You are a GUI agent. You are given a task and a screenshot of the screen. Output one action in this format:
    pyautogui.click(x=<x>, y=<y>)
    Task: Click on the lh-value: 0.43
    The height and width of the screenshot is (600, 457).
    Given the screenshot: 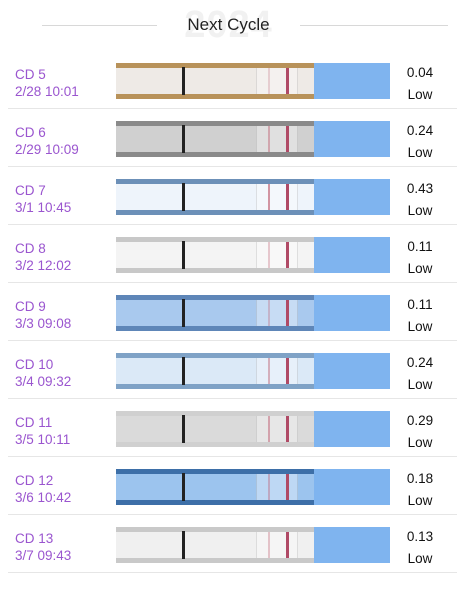 What is the action you would take?
    pyautogui.click(x=420, y=188)
    